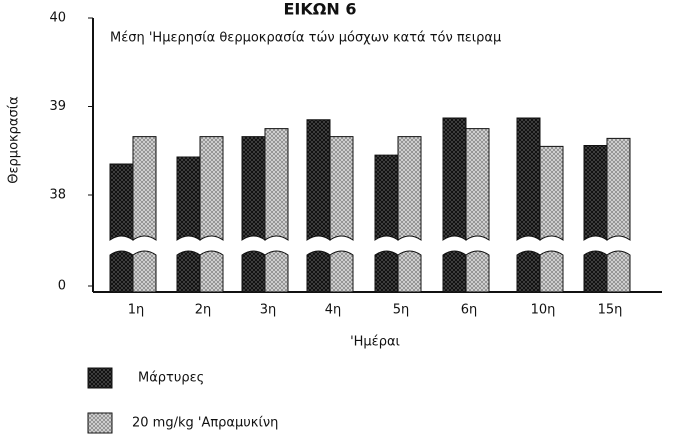  I want to click on x-tick-label: 2η, so click(203, 310).